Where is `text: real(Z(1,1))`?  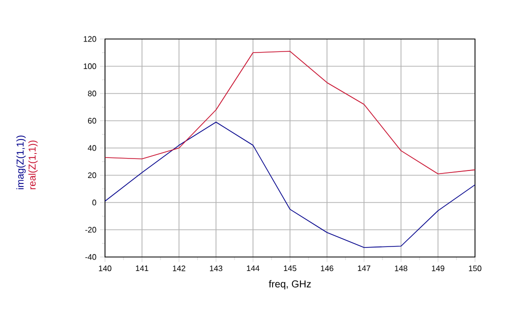
text: real(Z(1,1)) is located at coordinates (33, 165).